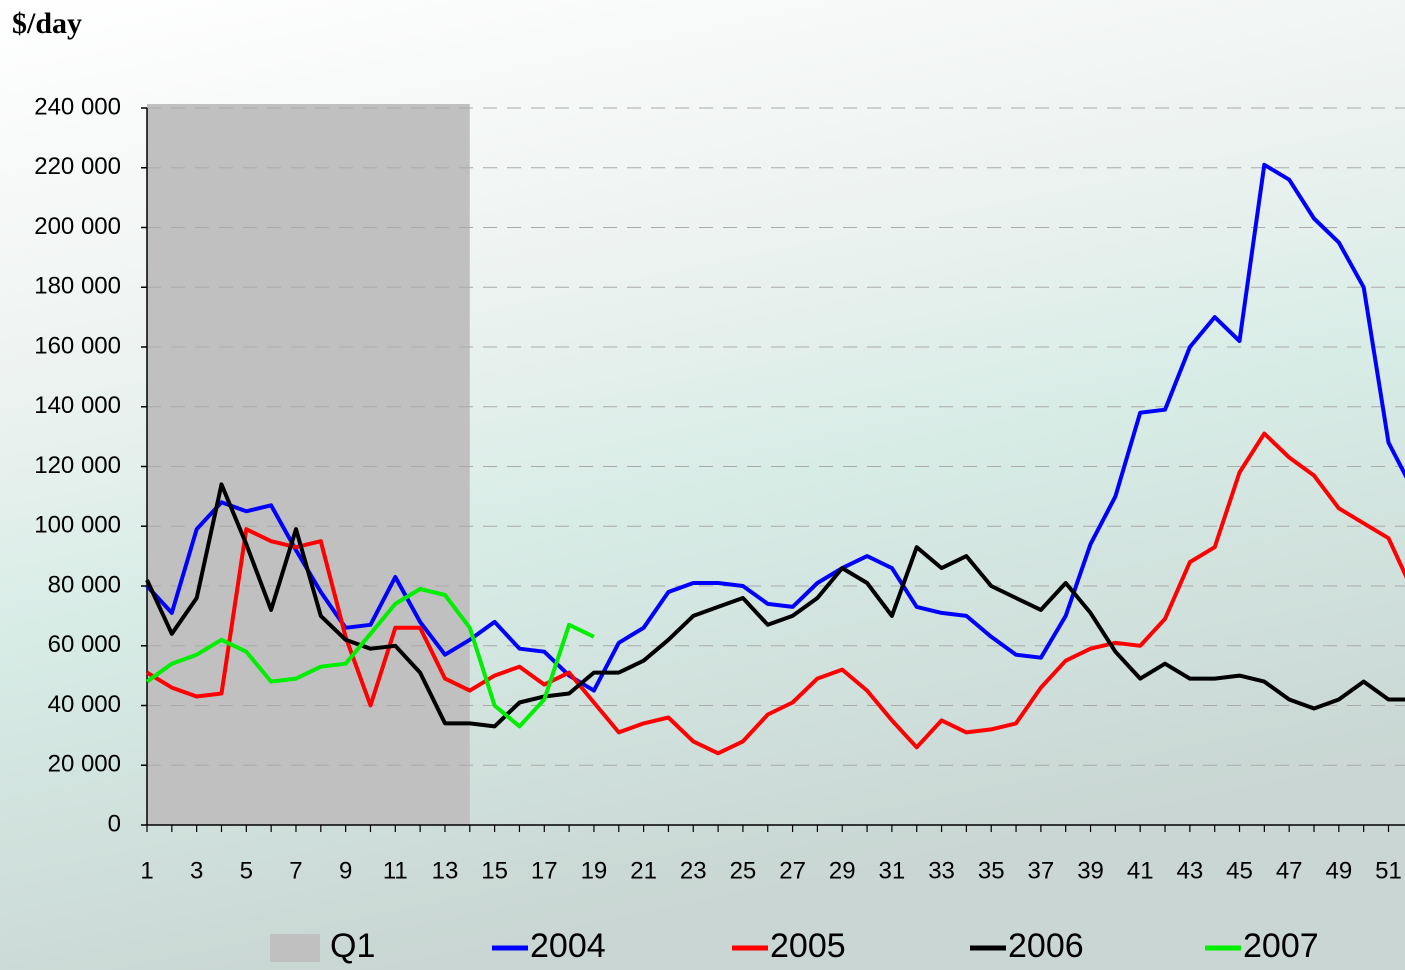  I want to click on x-tick-label: 9, so click(345, 870).